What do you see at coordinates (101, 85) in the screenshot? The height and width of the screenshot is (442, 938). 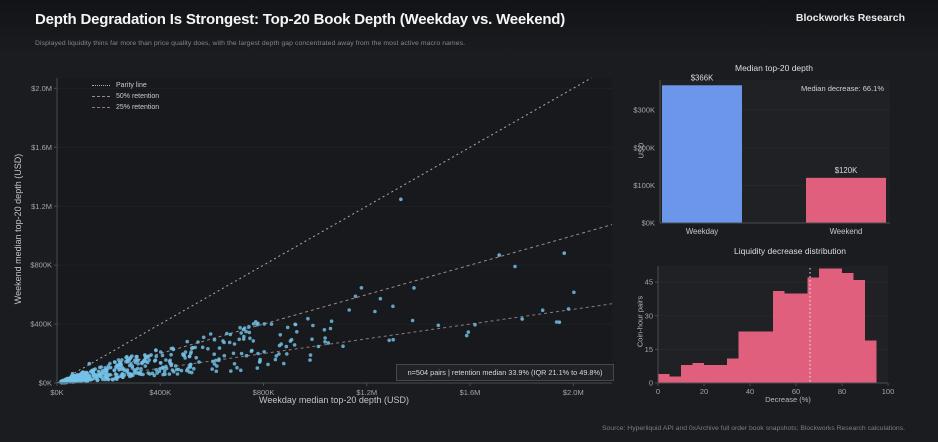 I see `parity-line-swatch-icon` at bounding box center [101, 85].